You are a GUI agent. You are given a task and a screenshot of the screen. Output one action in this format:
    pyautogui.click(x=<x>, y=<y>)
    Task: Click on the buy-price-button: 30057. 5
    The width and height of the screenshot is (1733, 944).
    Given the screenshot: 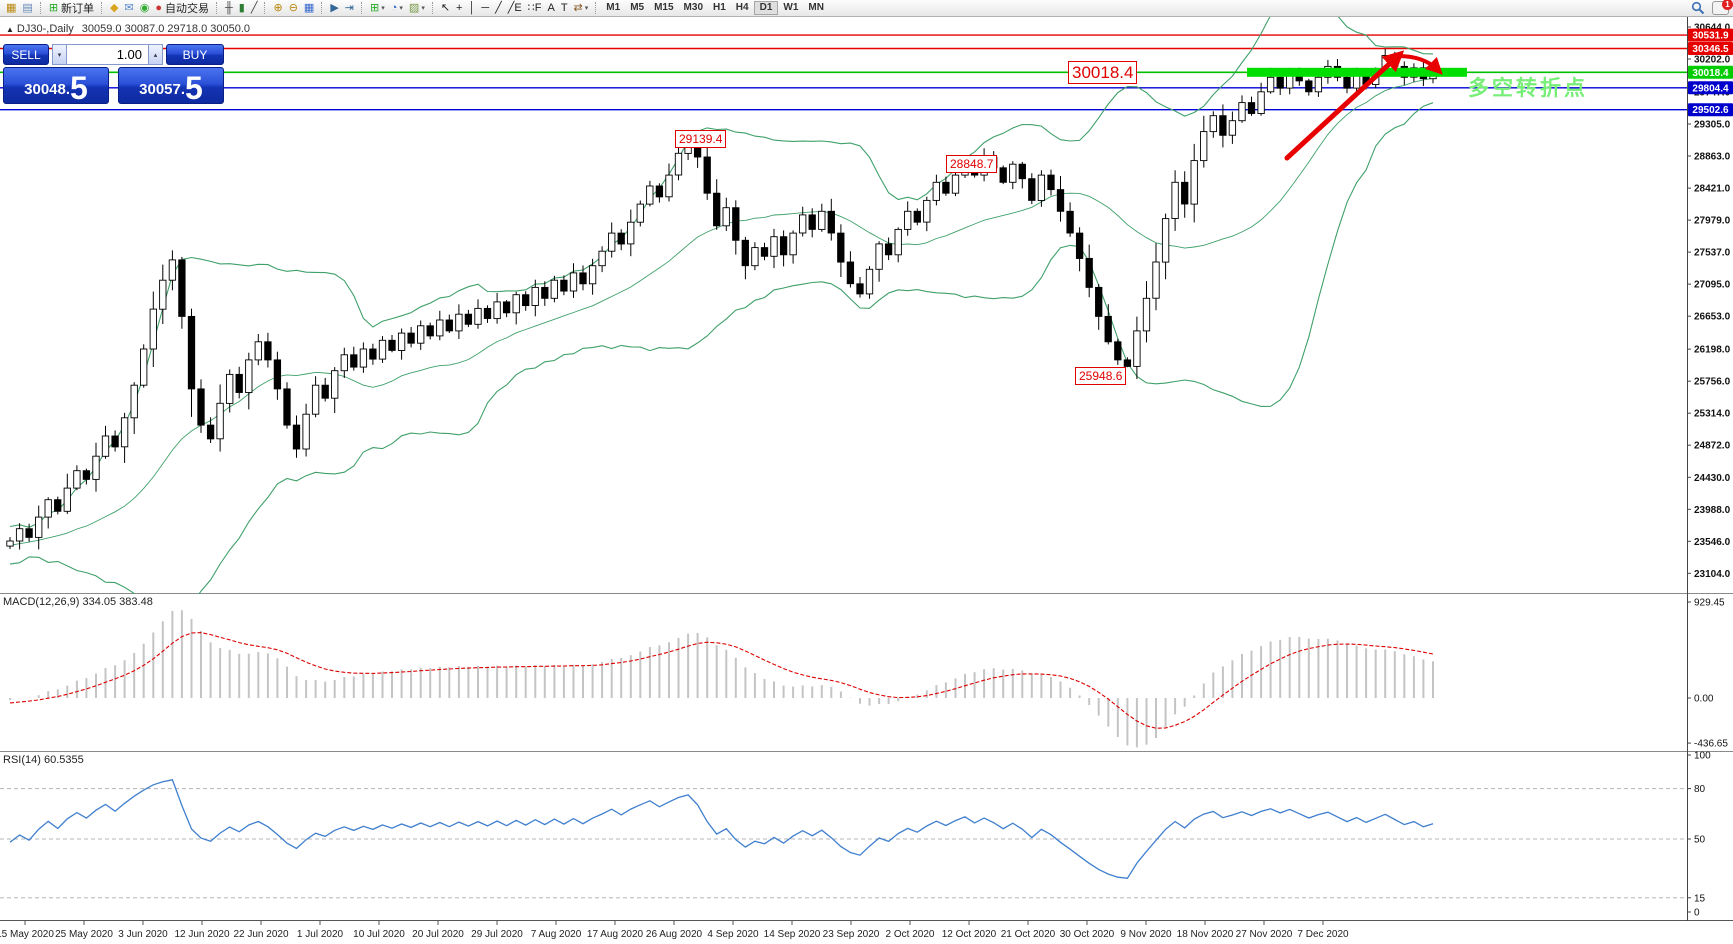 What is the action you would take?
    pyautogui.click(x=171, y=85)
    